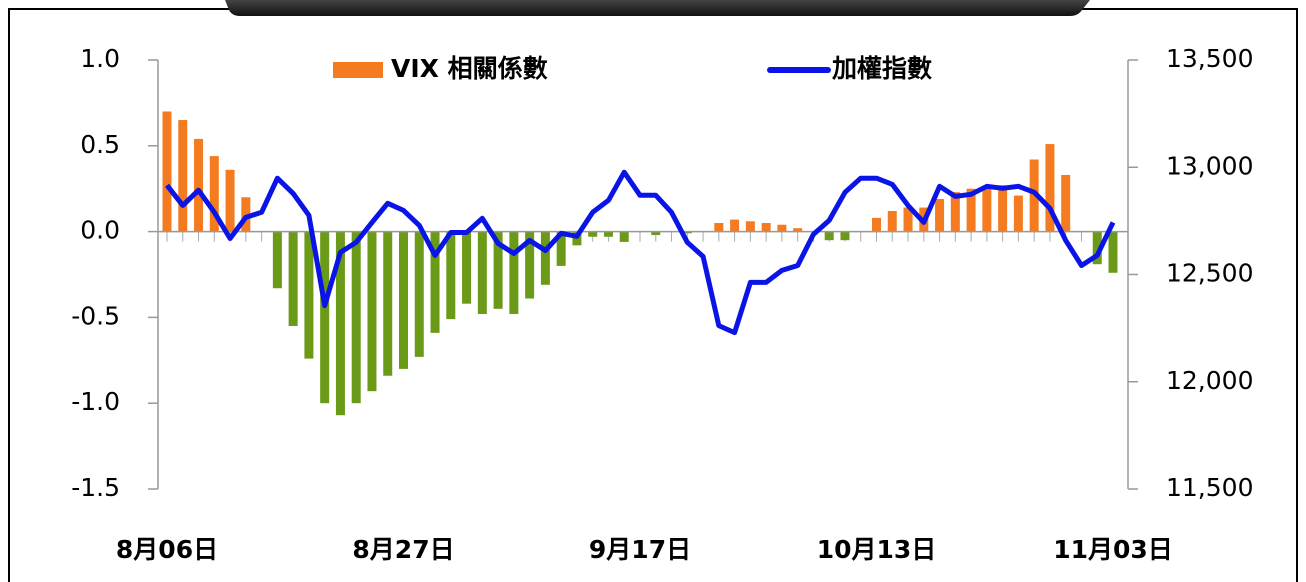 This screenshot has height=582, width=1306. I want to click on y-tick-label: -1.5, so click(95, 487).